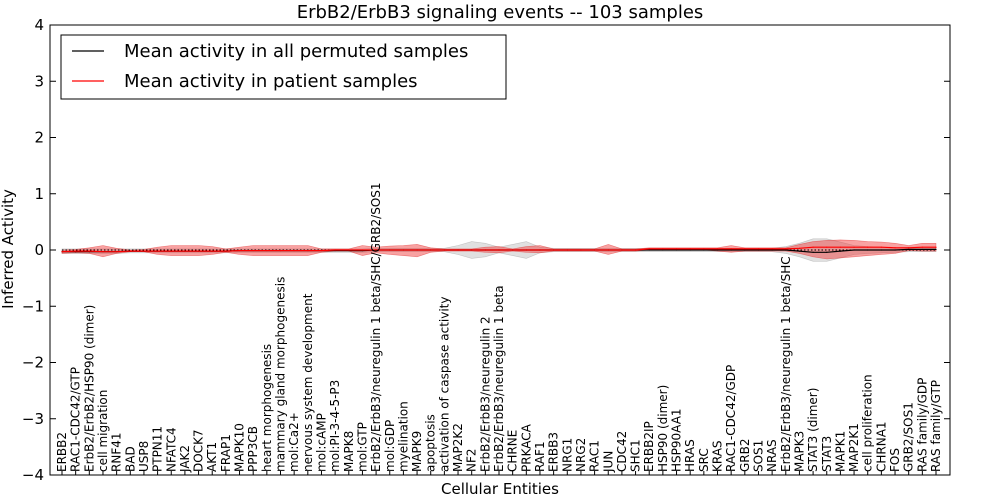 The width and height of the screenshot is (1000, 500). I want to click on y-tick-label: −2, so click(33, 363).